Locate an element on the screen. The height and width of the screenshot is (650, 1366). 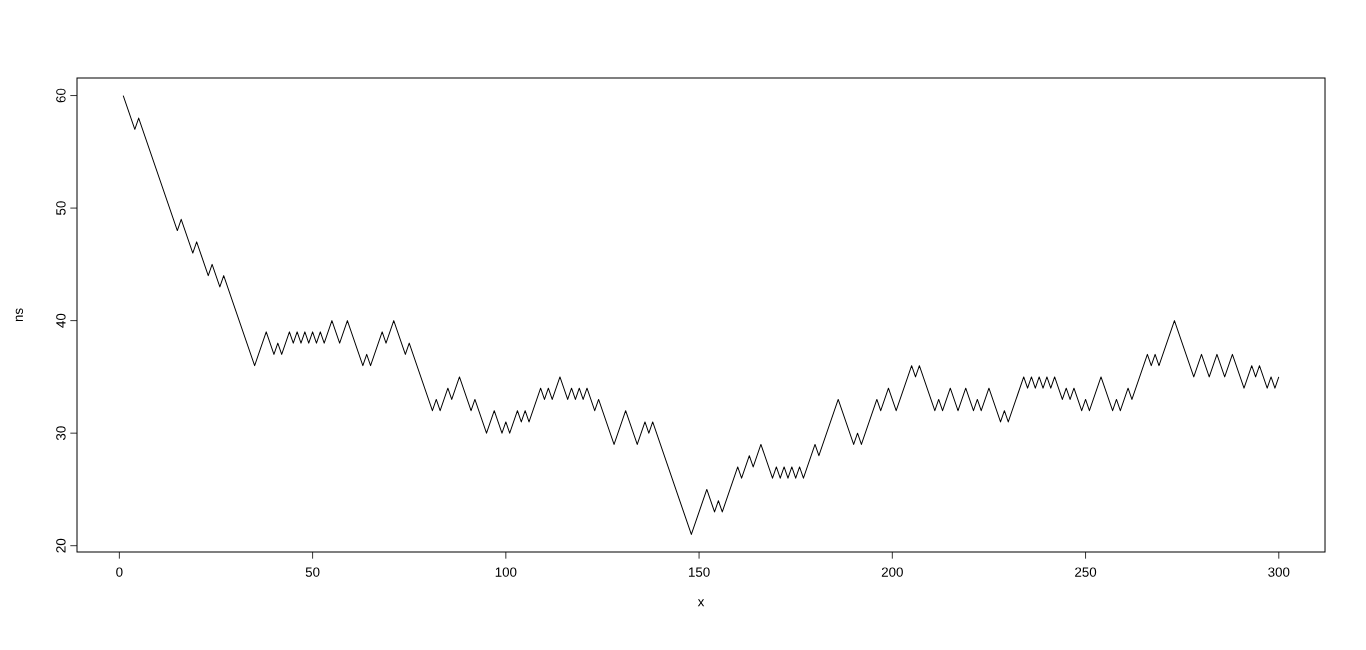
y-axis-title: ns is located at coordinates (19, 315).